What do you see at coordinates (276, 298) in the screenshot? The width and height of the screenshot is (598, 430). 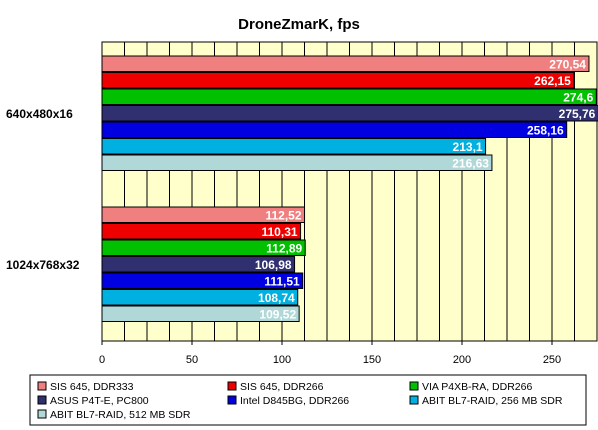 I see `data-label: 108,74` at bounding box center [276, 298].